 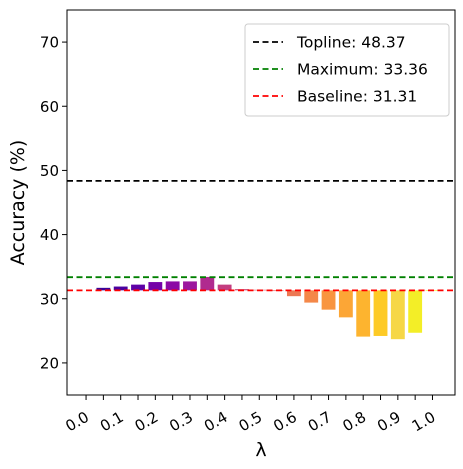 I want to click on y-tick-label-4: 60, so click(x=49, y=107).